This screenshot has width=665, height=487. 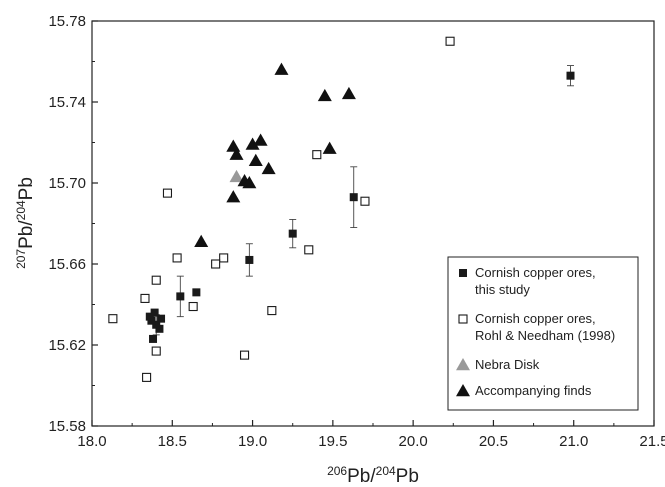 What do you see at coordinates (172, 441) in the screenshot?
I see `x-tick-label: 18.5` at bounding box center [172, 441].